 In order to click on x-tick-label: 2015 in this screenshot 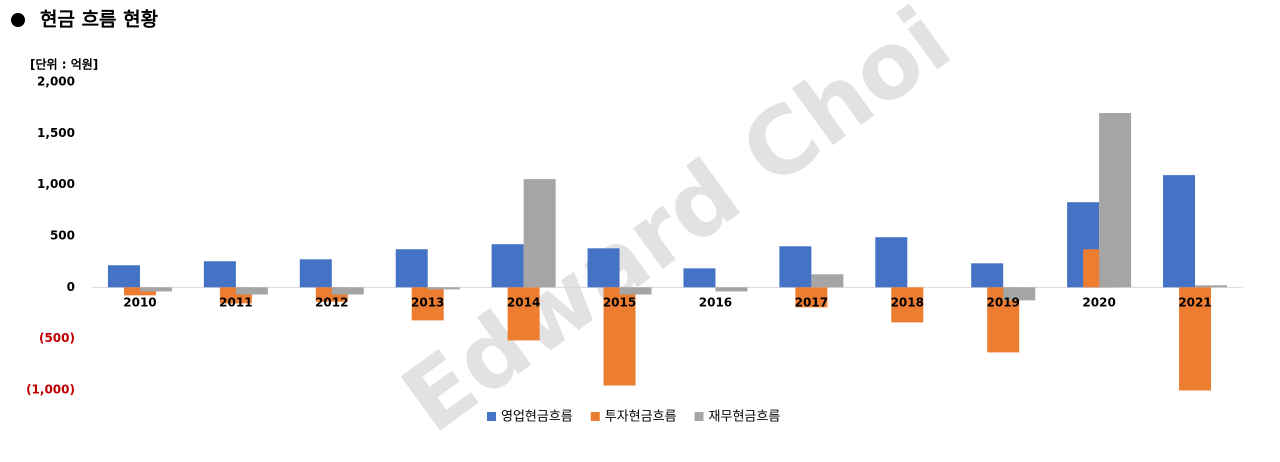, I will do `click(619, 303)`.